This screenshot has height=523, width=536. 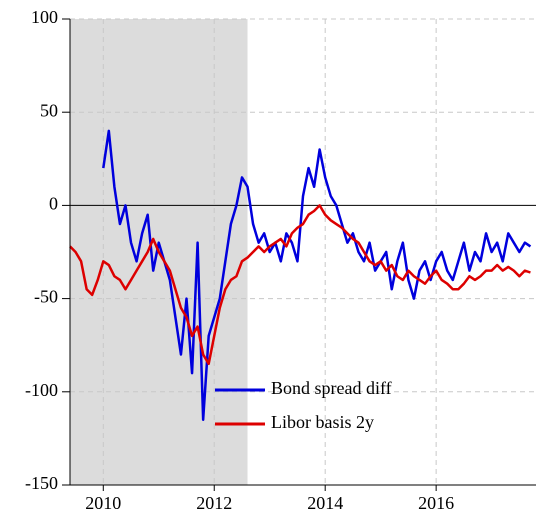 I want to click on legend-label: Libor basis 2y, so click(x=322, y=422).